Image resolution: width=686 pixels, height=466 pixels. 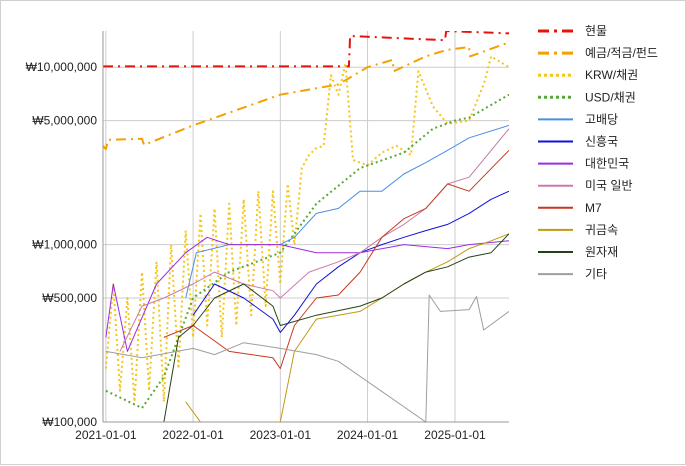 What do you see at coordinates (596, 31) in the screenshot?
I see `legend-label-1: 현물` at bounding box center [596, 31].